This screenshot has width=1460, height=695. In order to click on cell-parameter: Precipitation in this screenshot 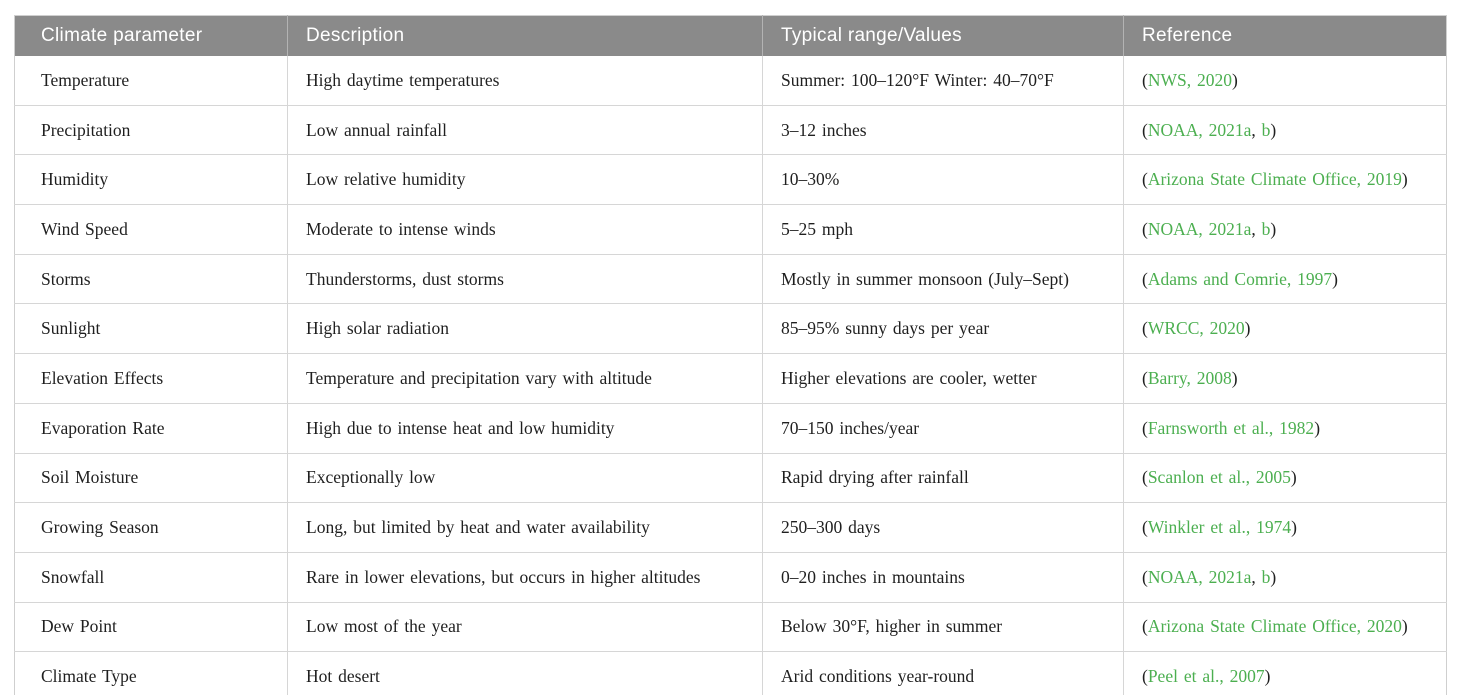, I will do `click(151, 129)`.